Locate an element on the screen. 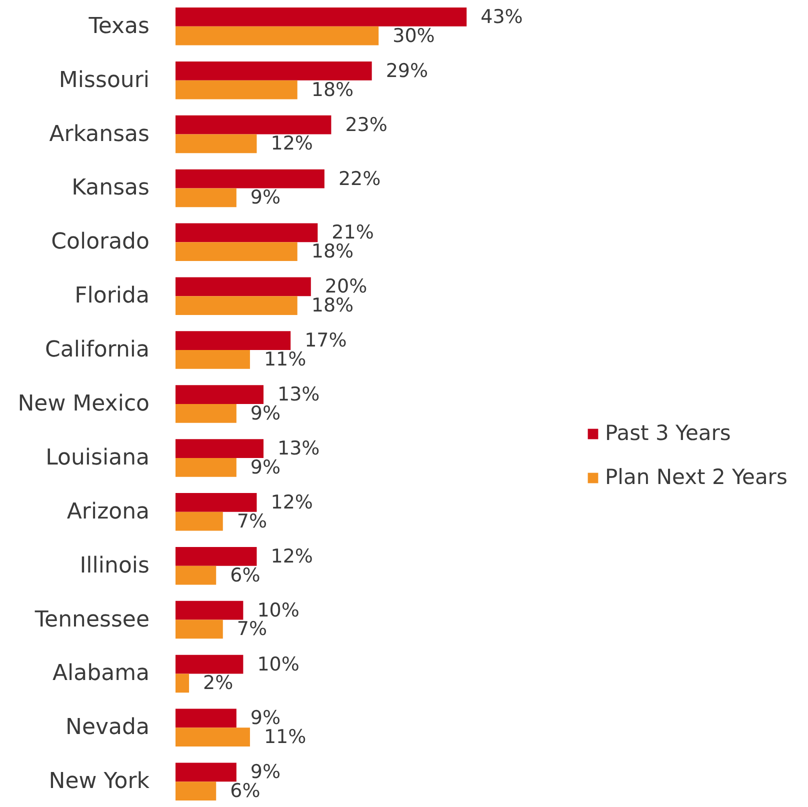 The image size is (808, 807). y-tick-label: Arkansas is located at coordinates (99, 134).